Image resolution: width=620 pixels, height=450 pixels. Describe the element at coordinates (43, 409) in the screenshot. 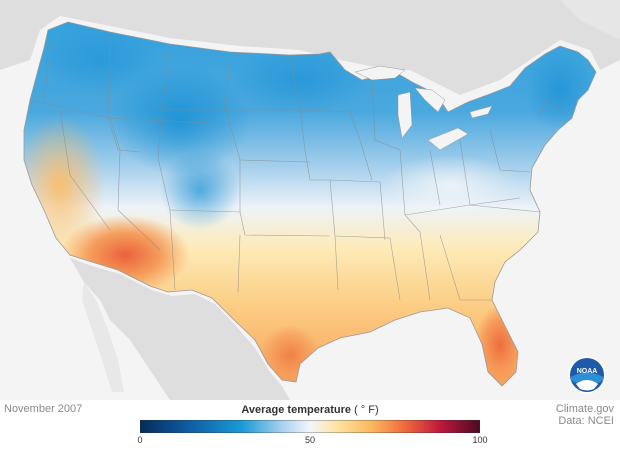

I see `period-label: November 2007` at that location.